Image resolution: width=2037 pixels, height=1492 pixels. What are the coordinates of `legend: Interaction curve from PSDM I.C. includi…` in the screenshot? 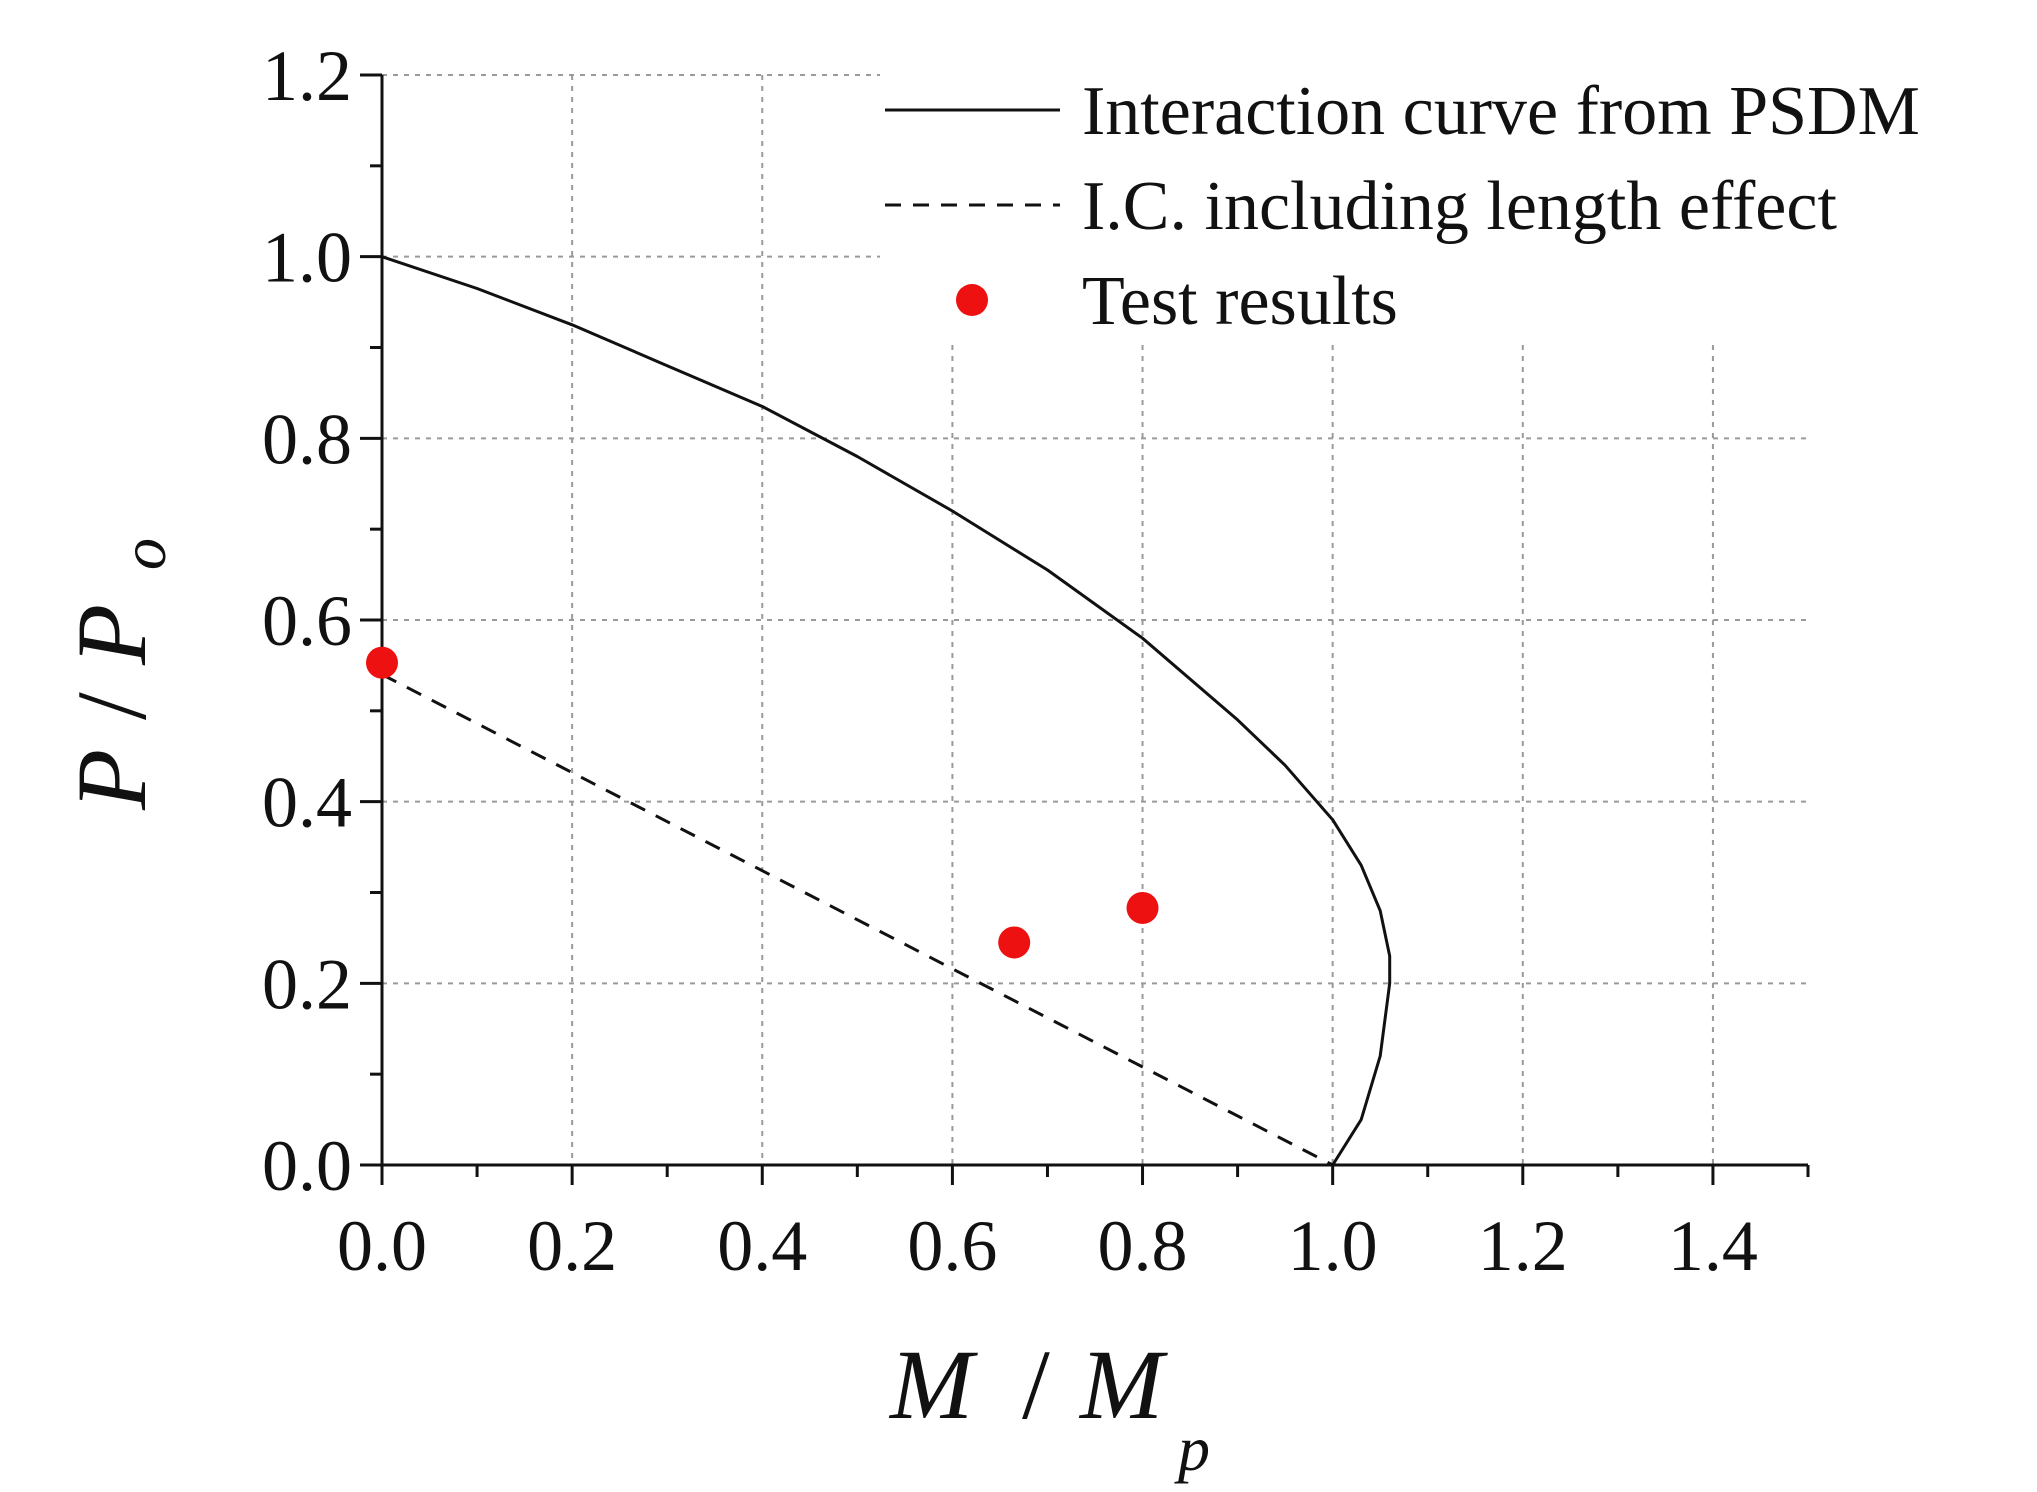 It's located at (1402, 206).